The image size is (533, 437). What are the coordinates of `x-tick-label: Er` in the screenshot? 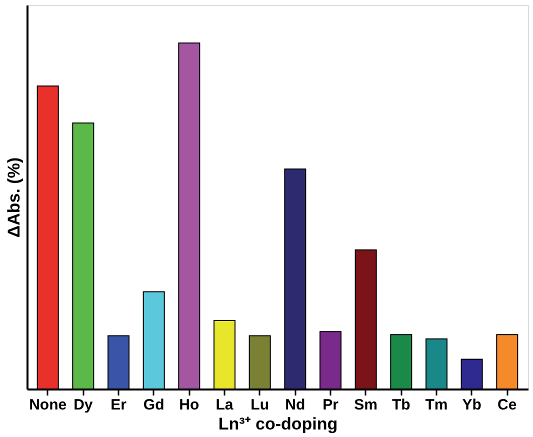 It's located at (118, 405).